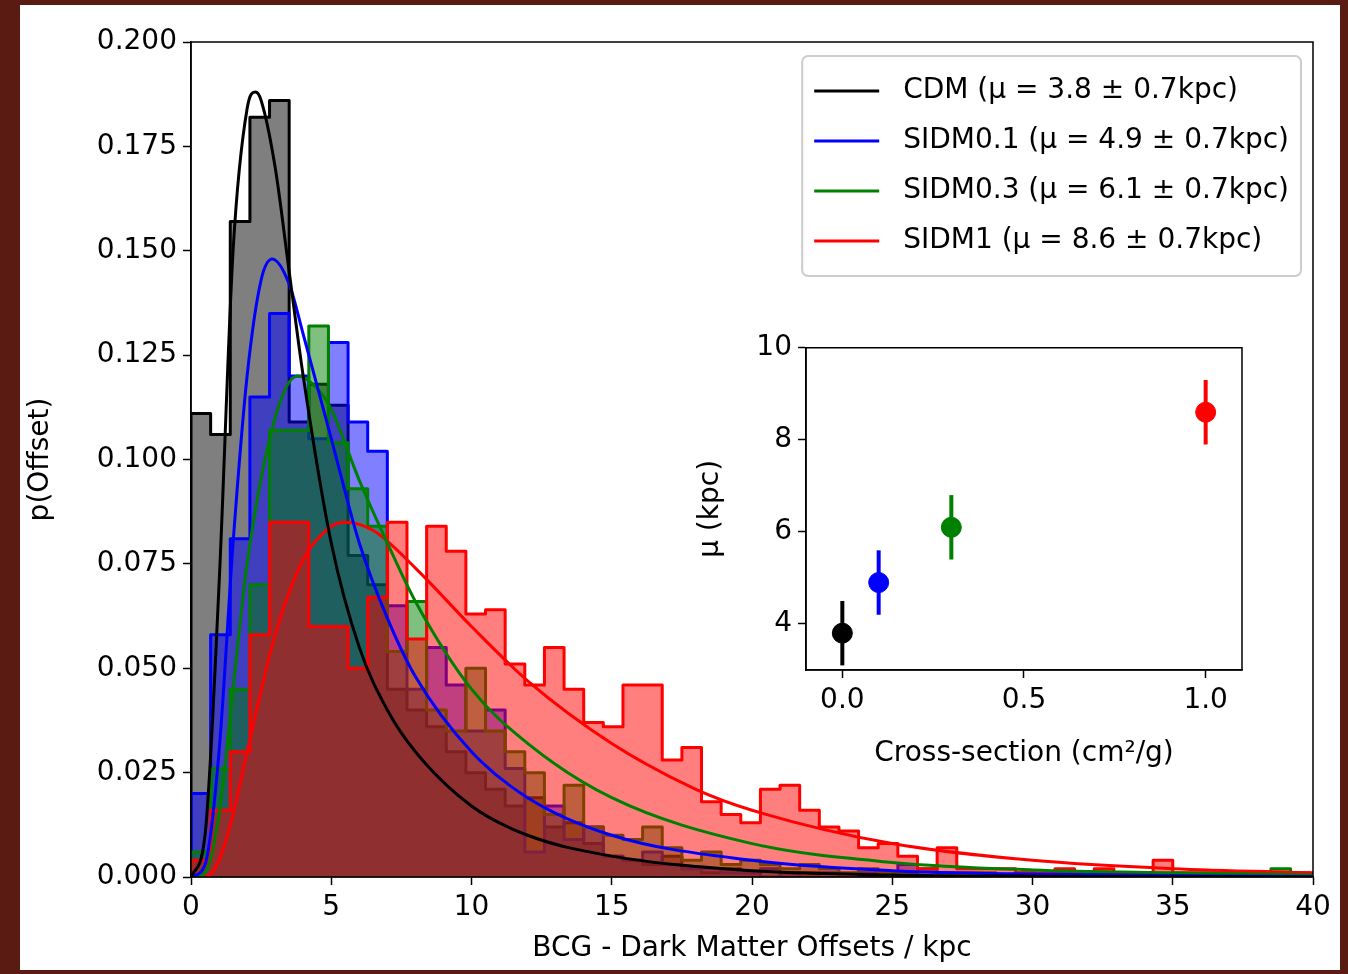 This screenshot has width=1348, height=974. Describe the element at coordinates (471, 906) in the screenshot. I see `x-tick-label: 10` at that location.